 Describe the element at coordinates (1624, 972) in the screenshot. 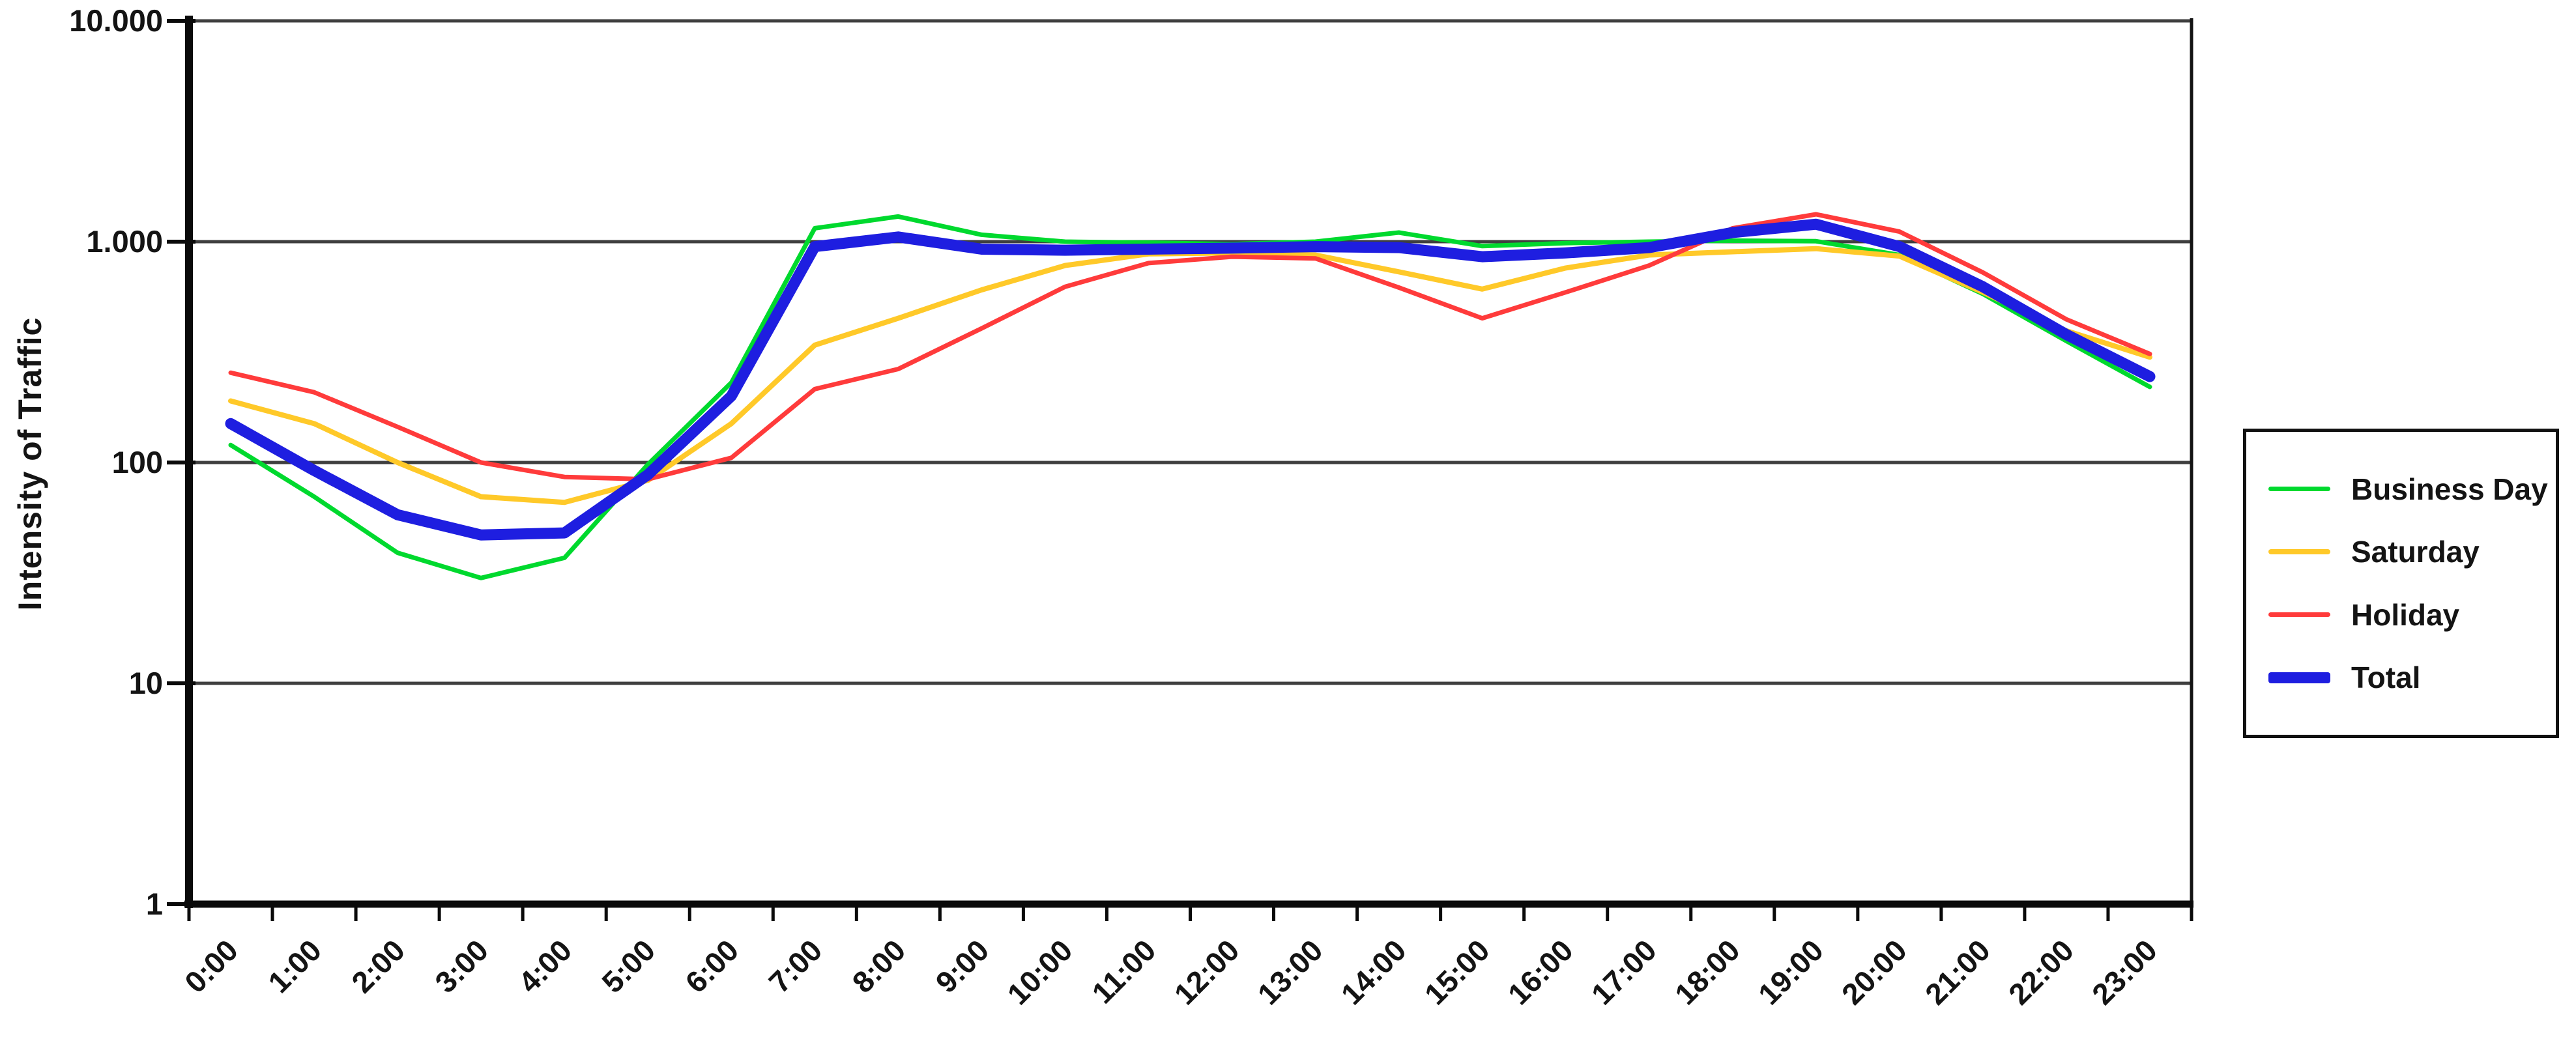

I see `x-tick-label: 17:00` at that location.